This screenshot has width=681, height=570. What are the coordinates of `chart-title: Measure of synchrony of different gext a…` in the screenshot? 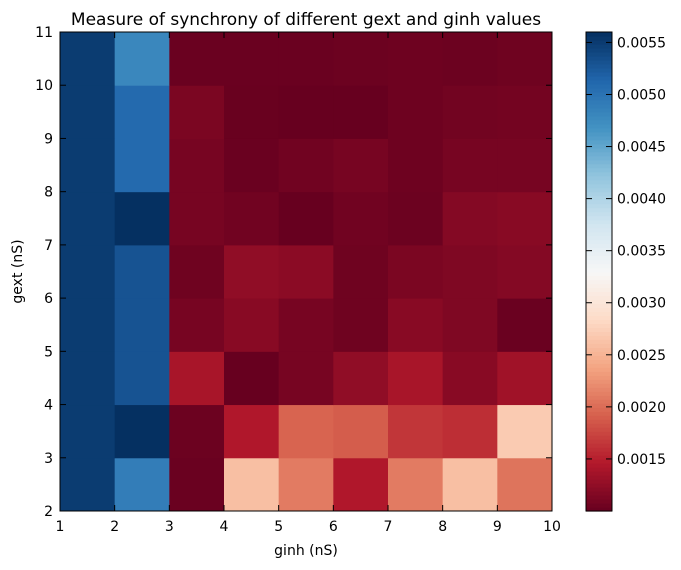 It's located at (306, 20).